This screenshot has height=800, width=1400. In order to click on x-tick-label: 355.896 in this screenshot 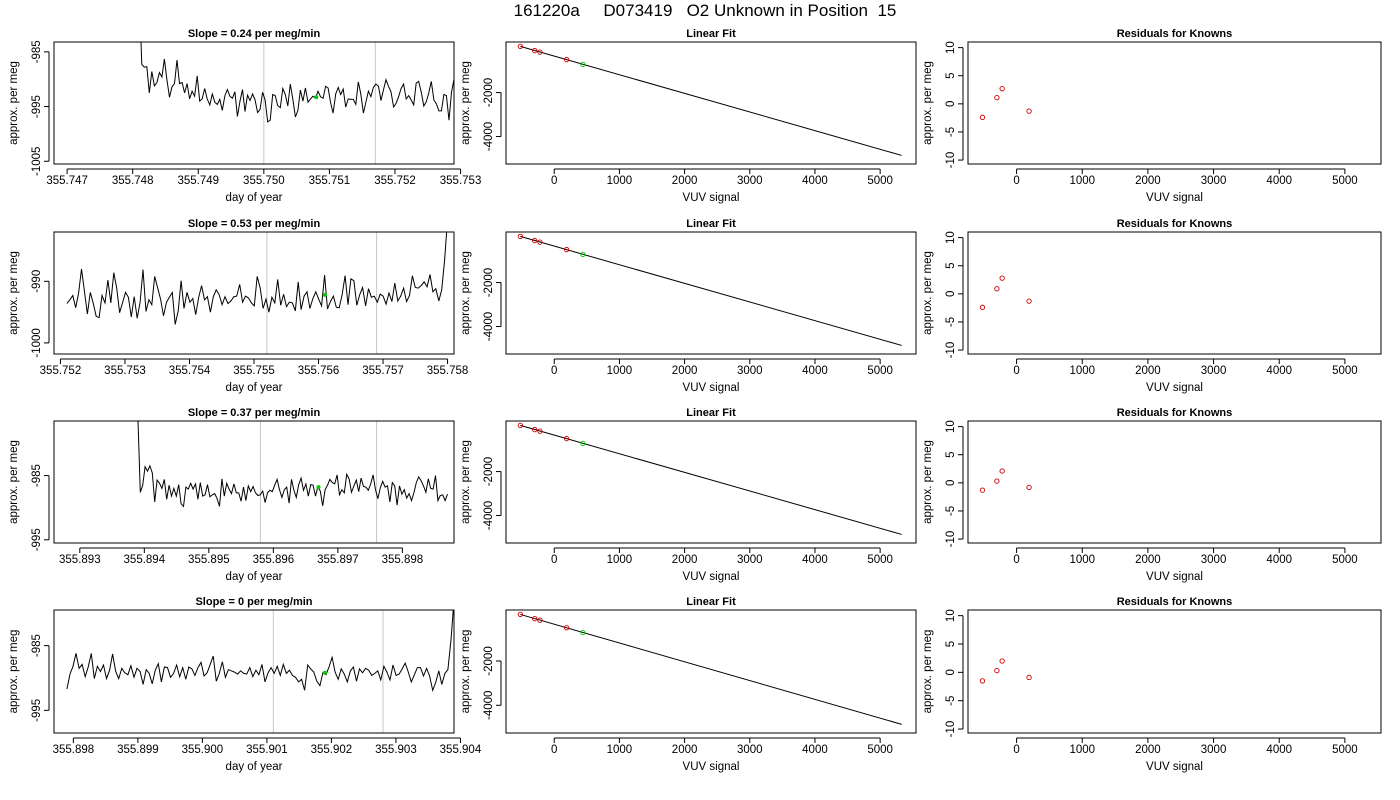, I will do `click(274, 560)`.